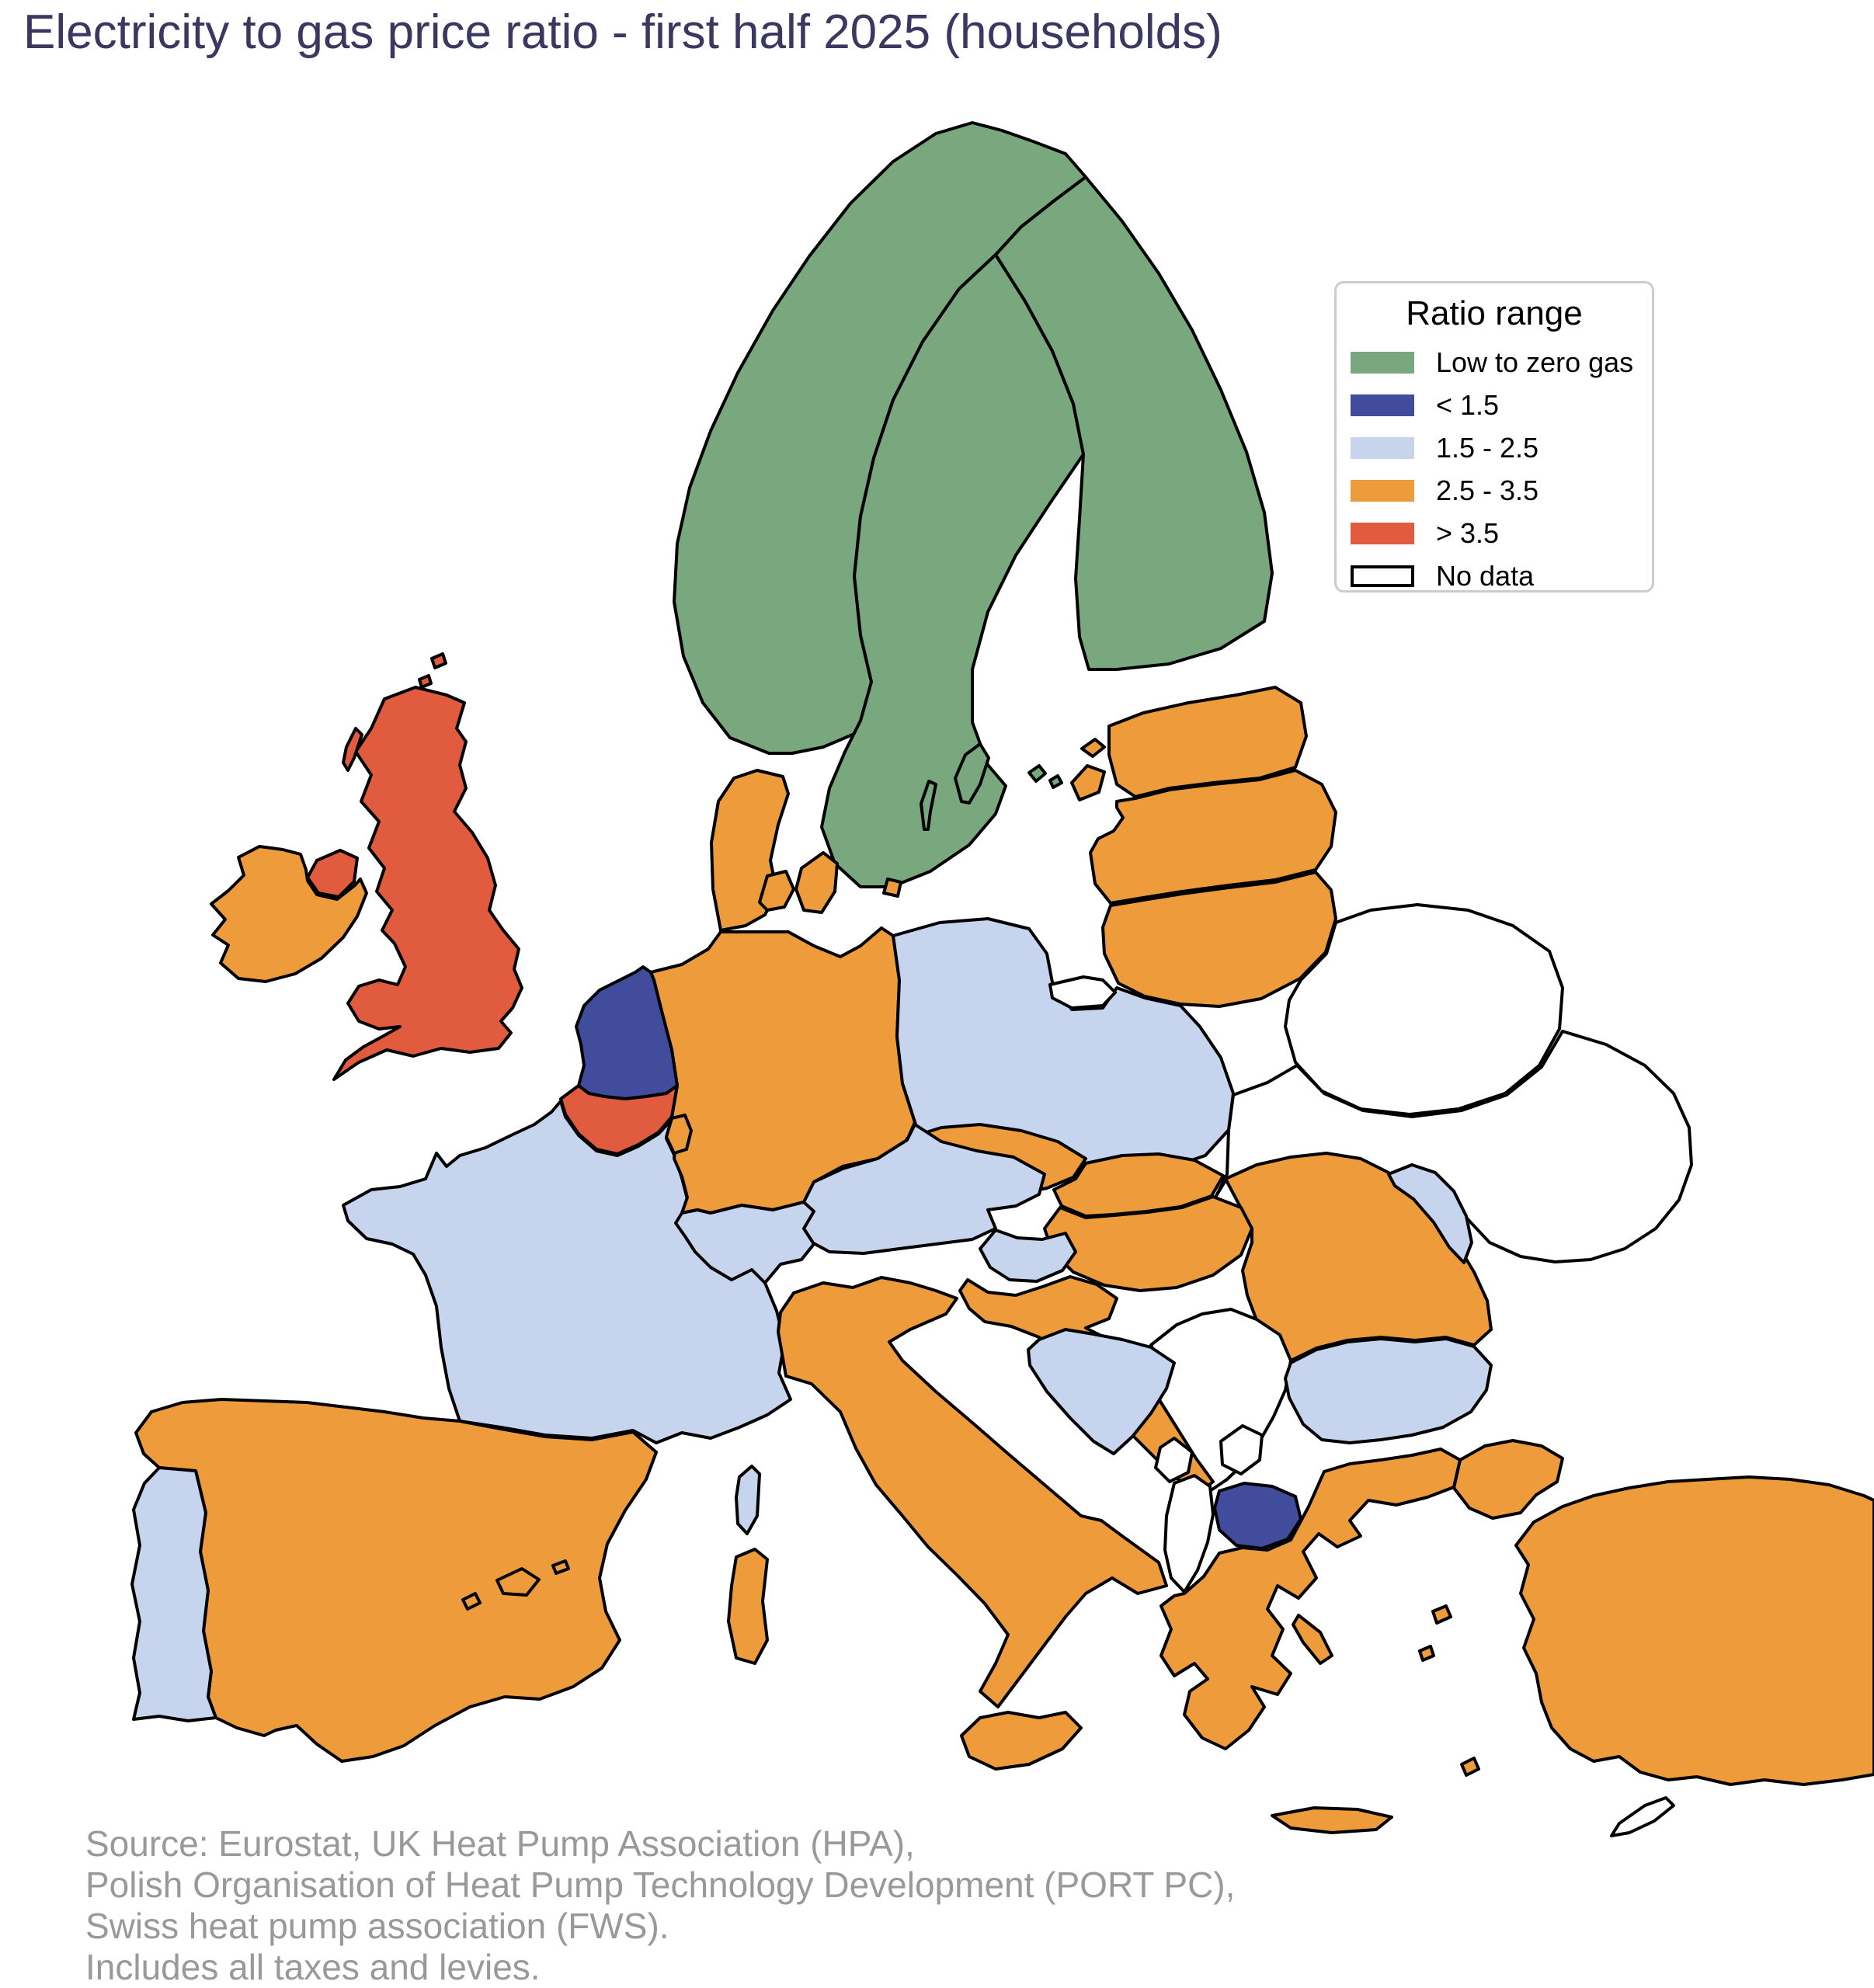 The width and height of the screenshot is (1874, 1988). Describe the element at coordinates (1535, 362) in the screenshot. I see `legend-label-low-to-zero-gas: Low to zero gas` at that location.